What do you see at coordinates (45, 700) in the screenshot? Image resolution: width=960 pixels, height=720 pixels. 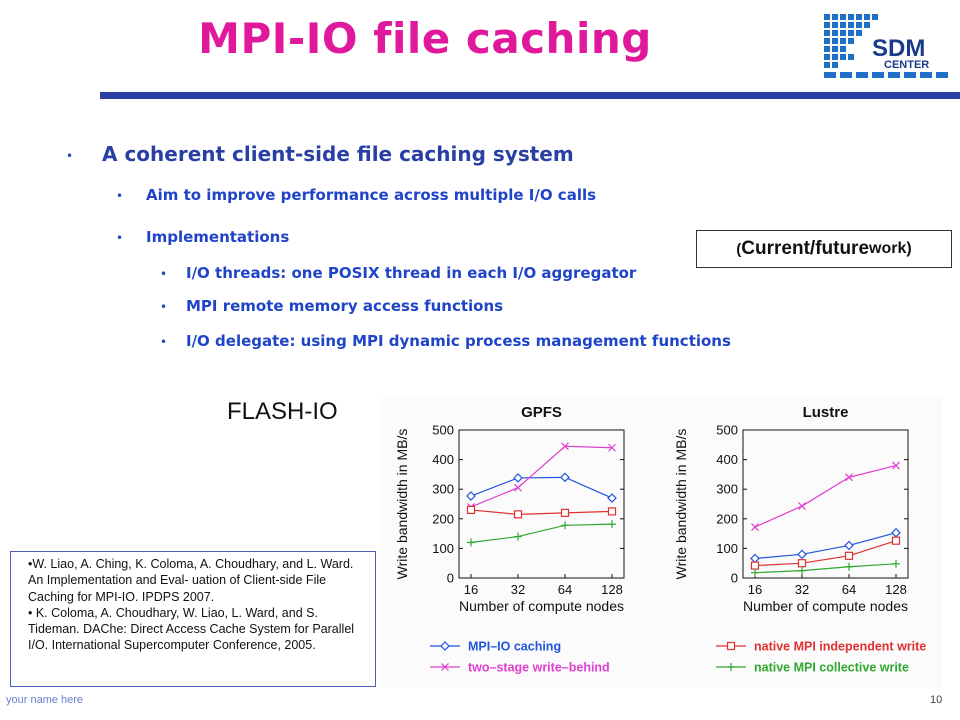 I see `footer-author: your name here` at bounding box center [45, 700].